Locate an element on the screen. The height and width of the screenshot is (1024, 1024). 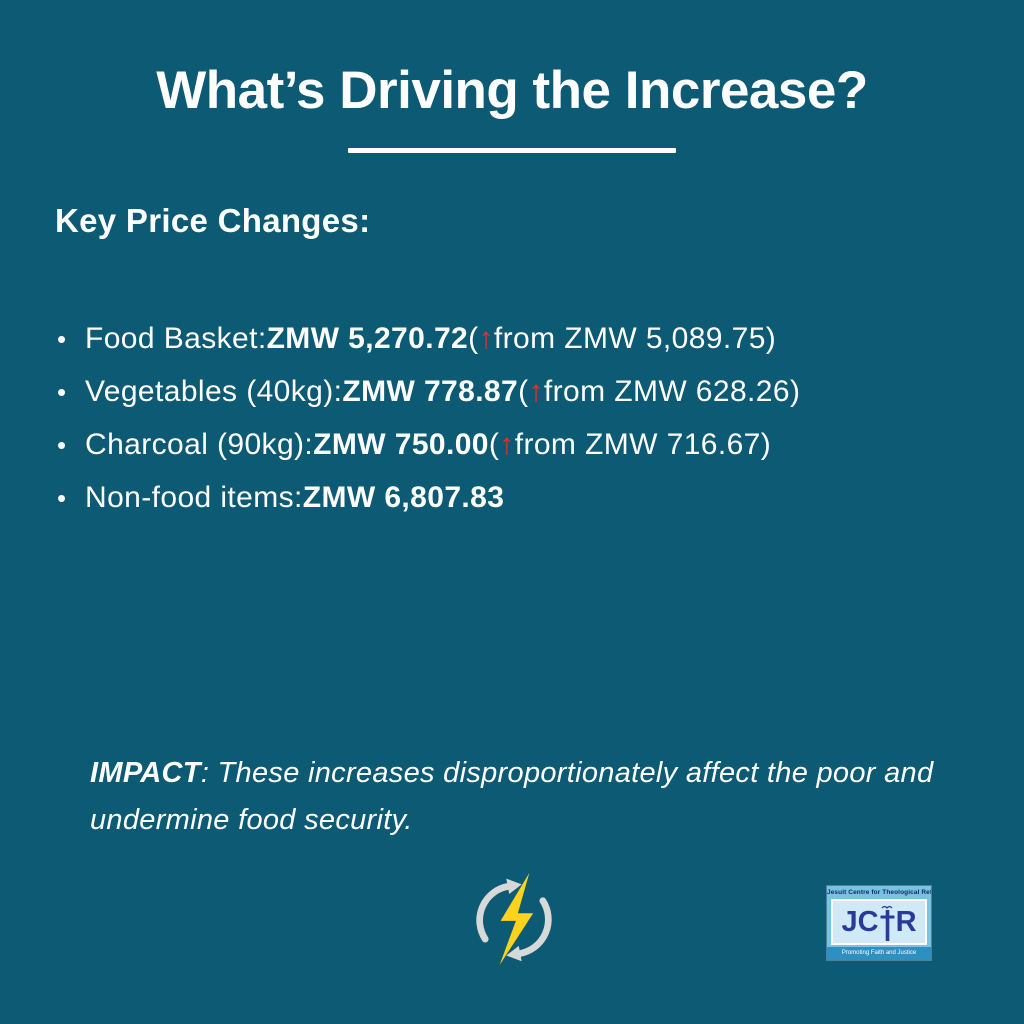
sync-lightning-logo is located at coordinates (514, 918).